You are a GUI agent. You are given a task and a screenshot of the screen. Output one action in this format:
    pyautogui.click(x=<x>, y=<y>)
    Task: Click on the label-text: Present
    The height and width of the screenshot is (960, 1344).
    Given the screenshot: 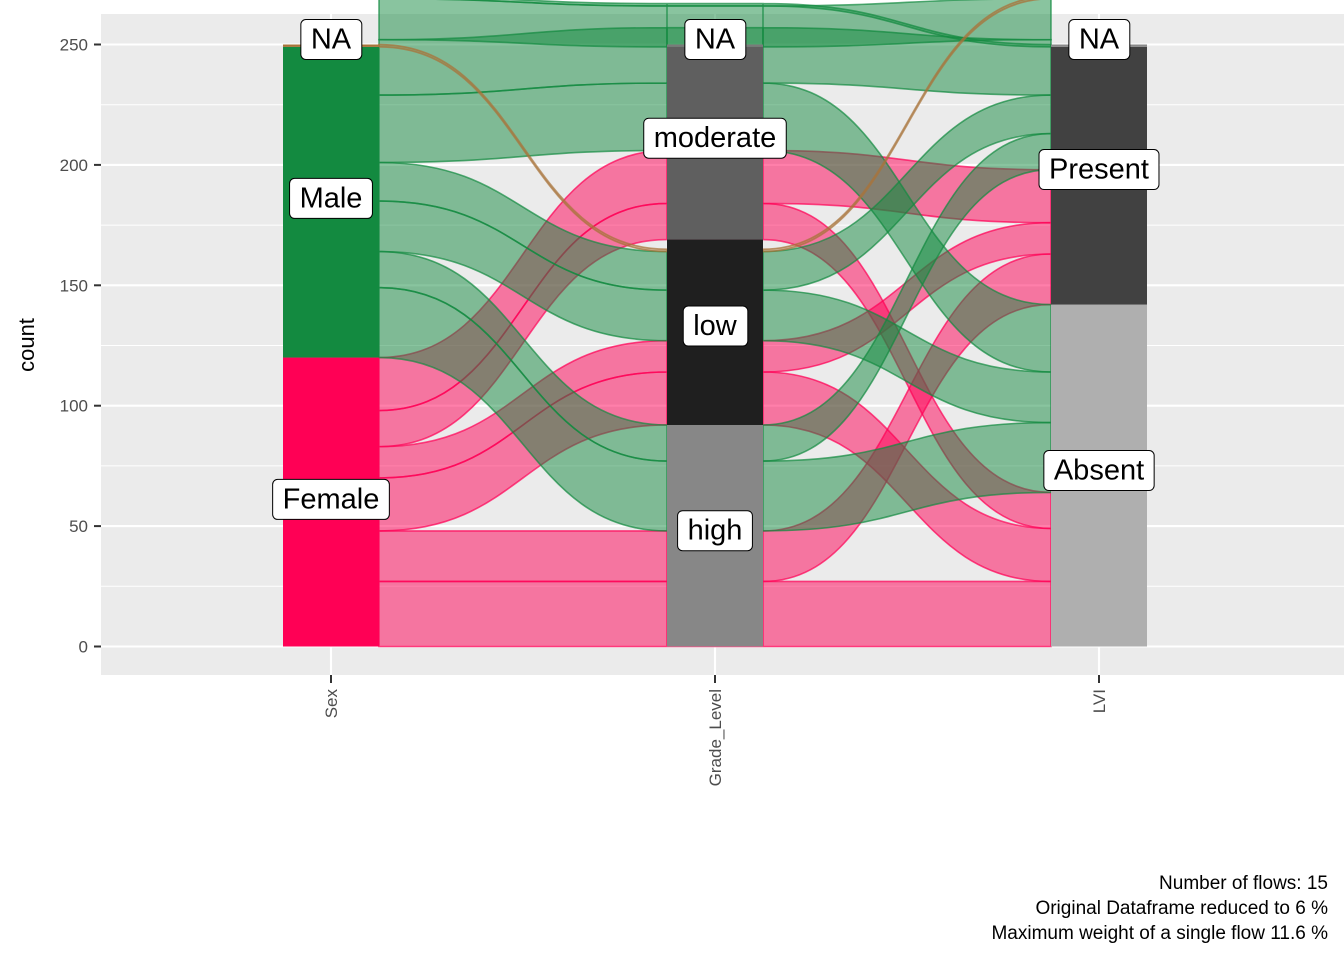 What is the action you would take?
    pyautogui.click(x=1099, y=170)
    